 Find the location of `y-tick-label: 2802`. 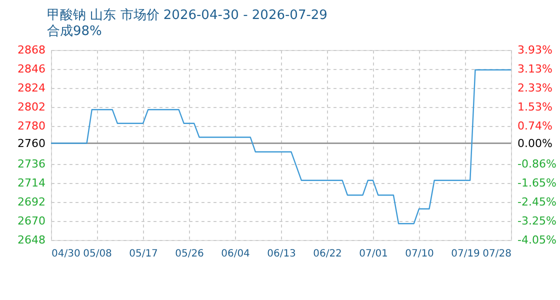

y-tick-label: 2802 is located at coordinates (32, 107).